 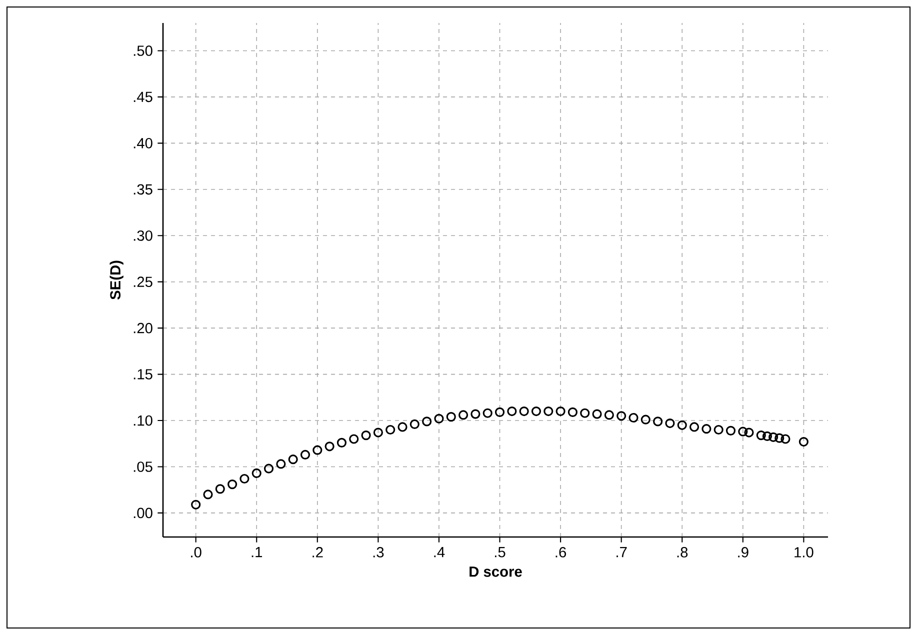 I want to click on y-tick-label: .25, so click(x=143, y=282).